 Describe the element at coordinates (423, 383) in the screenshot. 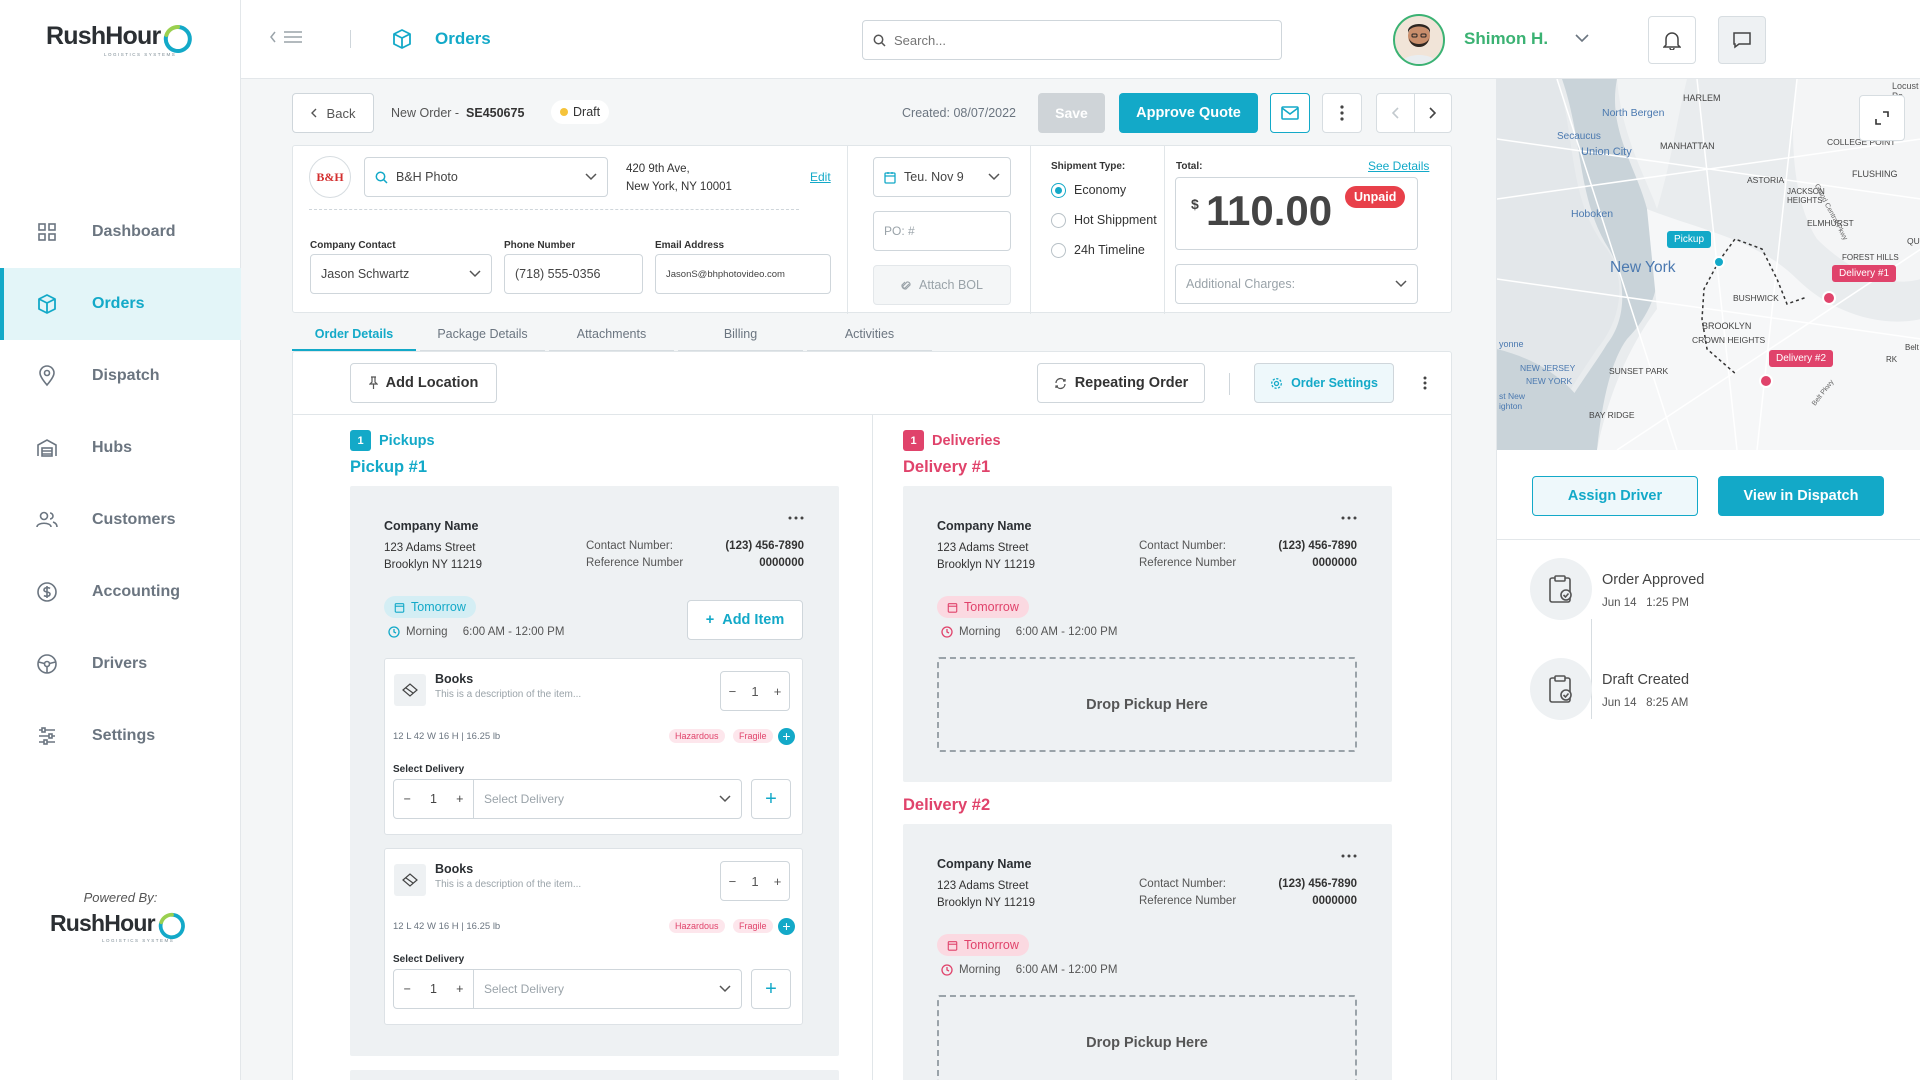

I see `add-location-button: Add Location` at that location.